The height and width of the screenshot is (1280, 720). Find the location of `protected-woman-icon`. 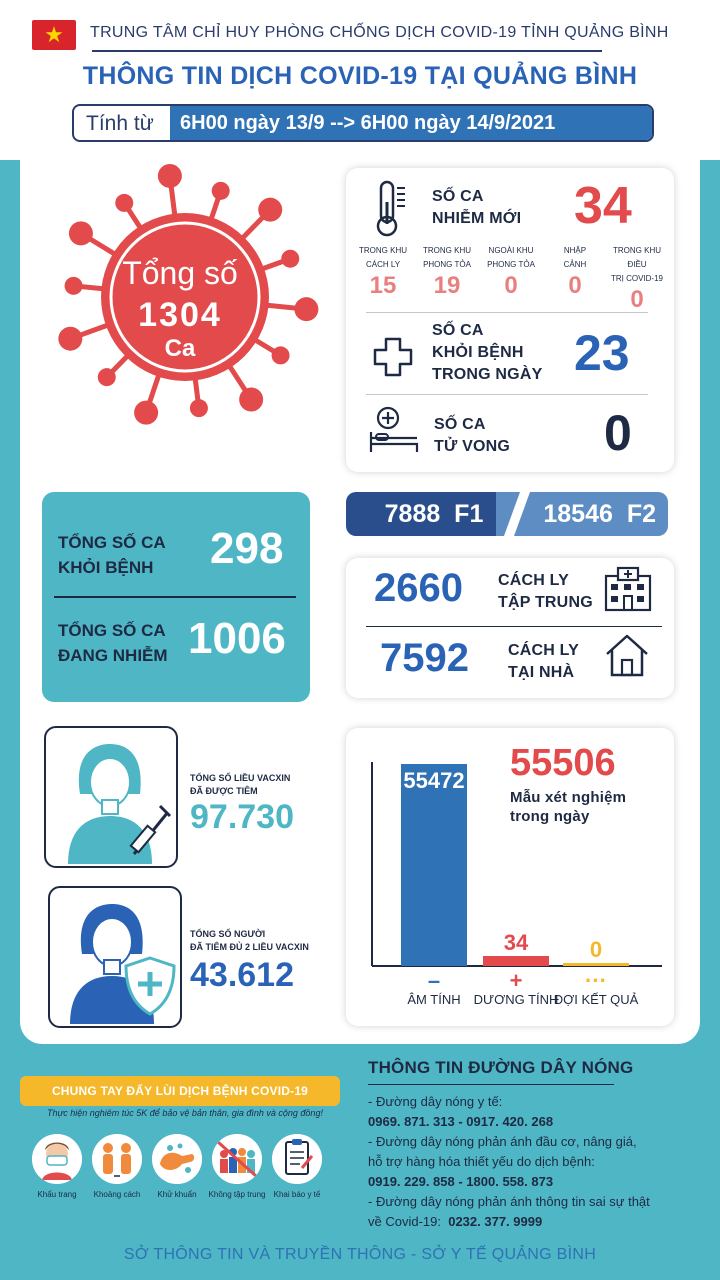

protected-woman-icon is located at coordinates (123, 964).